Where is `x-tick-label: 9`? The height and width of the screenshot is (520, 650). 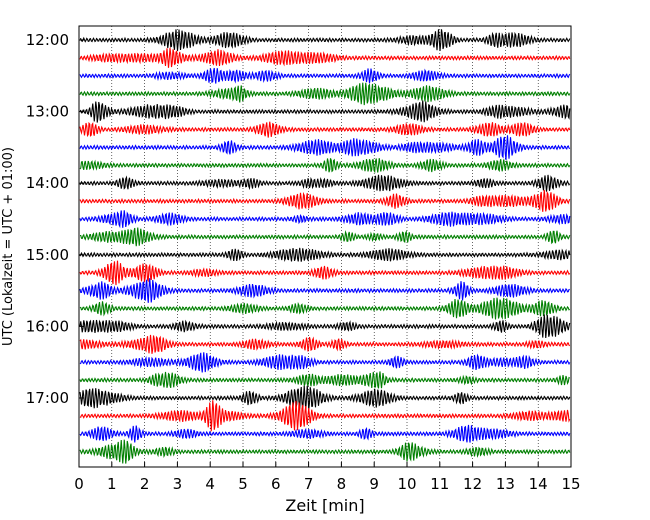
x-tick-label: 9 is located at coordinates (374, 484).